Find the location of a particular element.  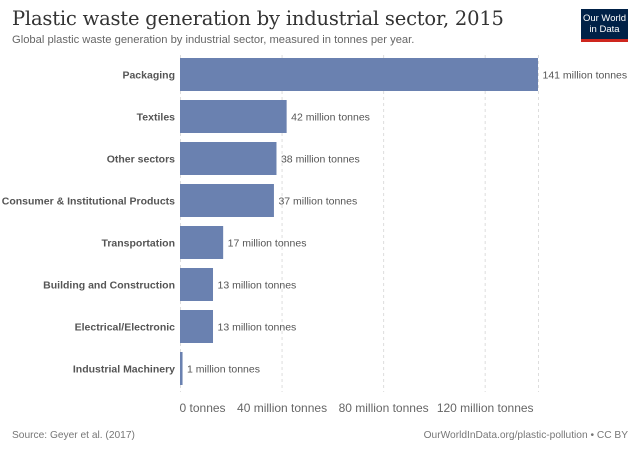

owid-logo: Our World in Data is located at coordinates (604, 25).